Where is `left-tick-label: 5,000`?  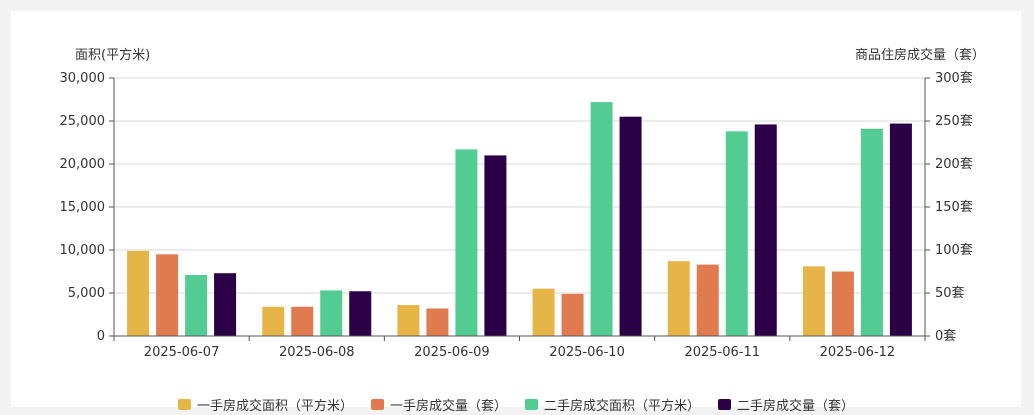 left-tick-label: 5,000 is located at coordinates (86, 293).